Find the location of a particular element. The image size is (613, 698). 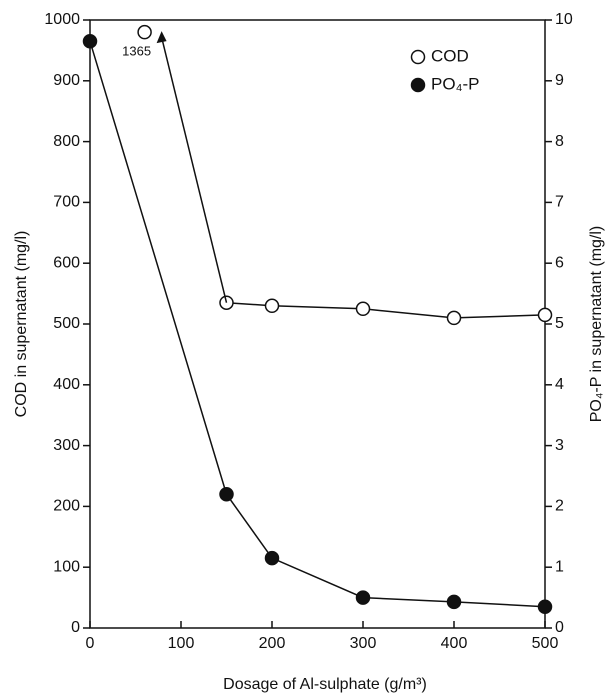

x-tick-label: 400 is located at coordinates (454, 643).